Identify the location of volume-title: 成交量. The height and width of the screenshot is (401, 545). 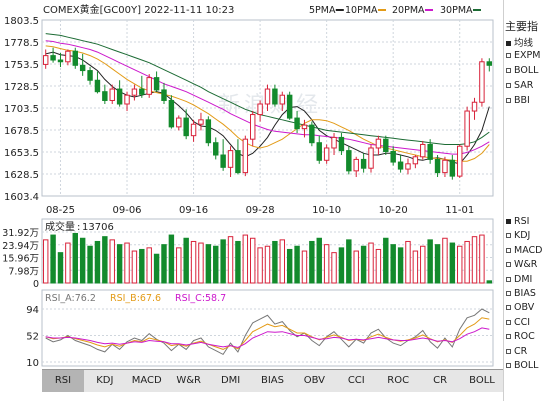
(60, 226).